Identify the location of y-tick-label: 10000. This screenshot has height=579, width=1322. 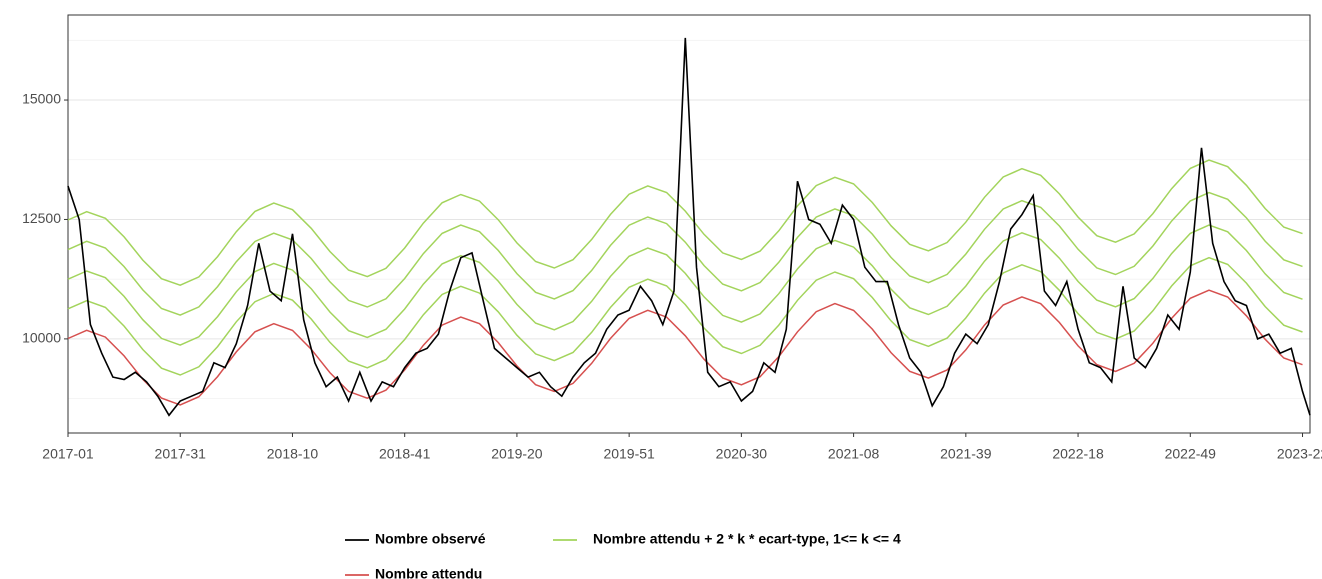
(41, 338).